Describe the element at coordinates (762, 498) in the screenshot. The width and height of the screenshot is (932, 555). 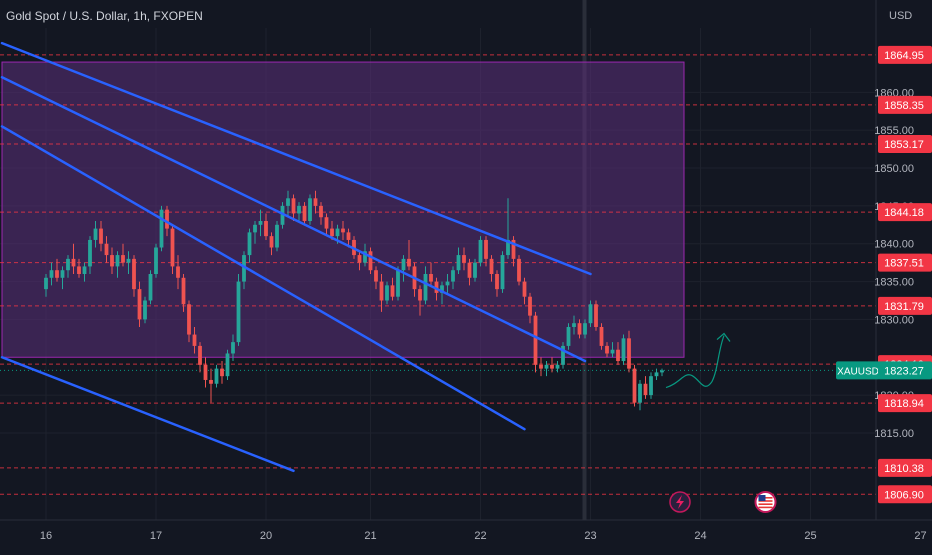
I see `flag-canton` at that location.